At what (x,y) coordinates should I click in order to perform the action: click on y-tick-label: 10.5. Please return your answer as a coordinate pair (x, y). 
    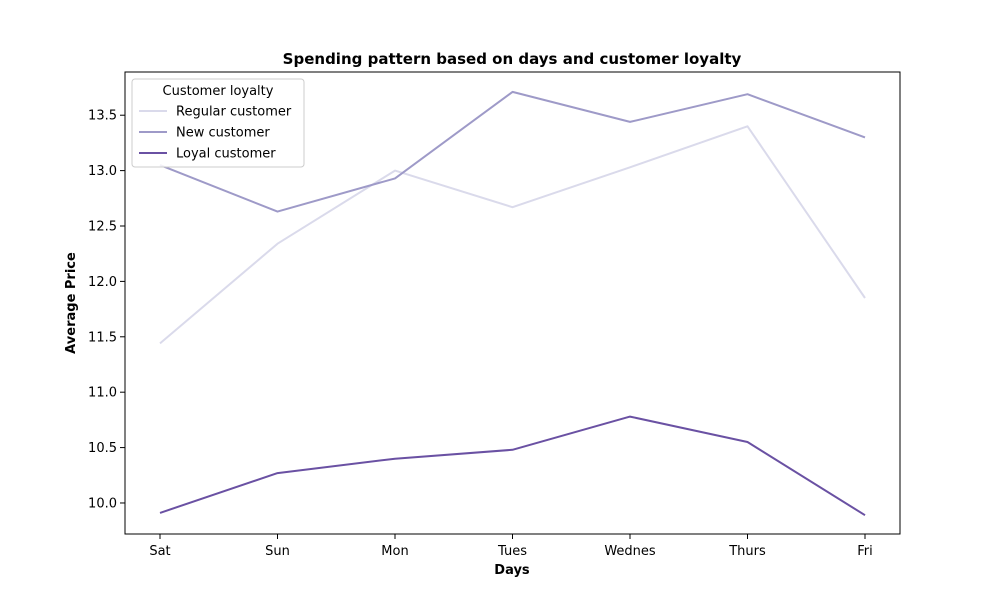
    Looking at the image, I should click on (102, 448).